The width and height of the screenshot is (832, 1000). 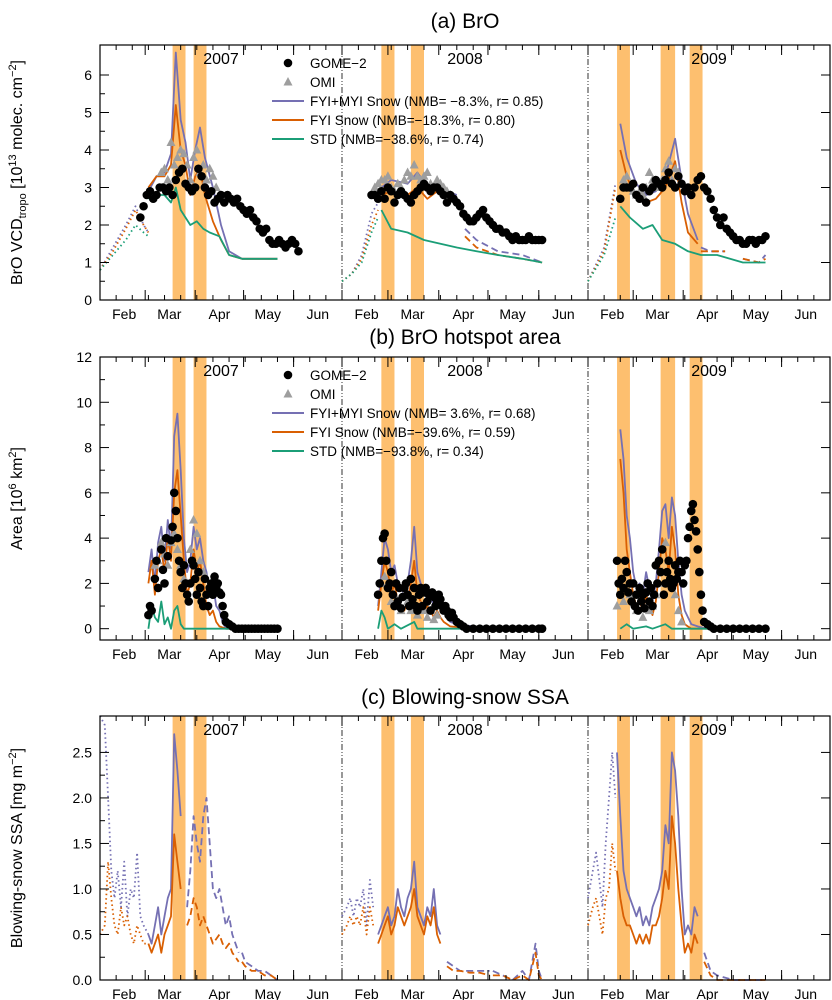 I want to click on legend-label-fyi: FYI Snow (NMB=−18.3%, r= 0.80), so click(x=412, y=120).